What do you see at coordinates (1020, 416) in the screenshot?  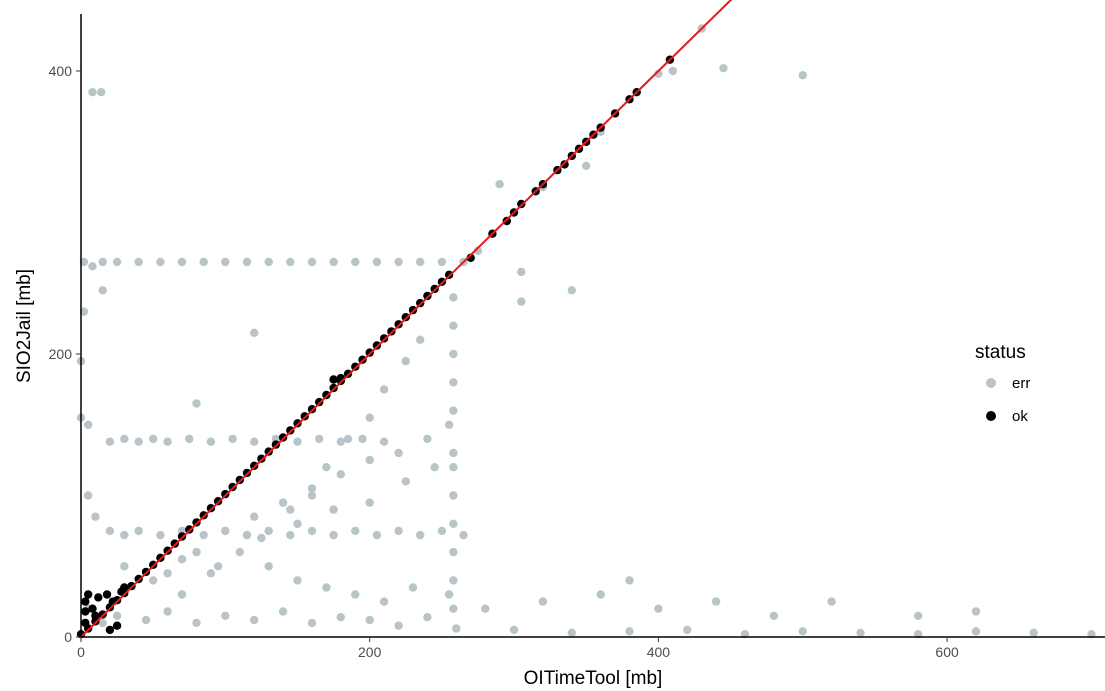 I see `legend-ok-label: ok` at bounding box center [1020, 416].